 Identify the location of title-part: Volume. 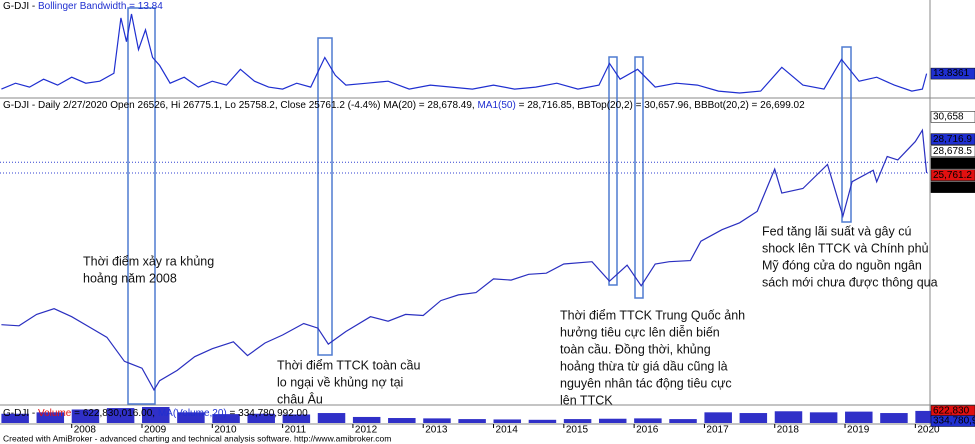
(55, 413).